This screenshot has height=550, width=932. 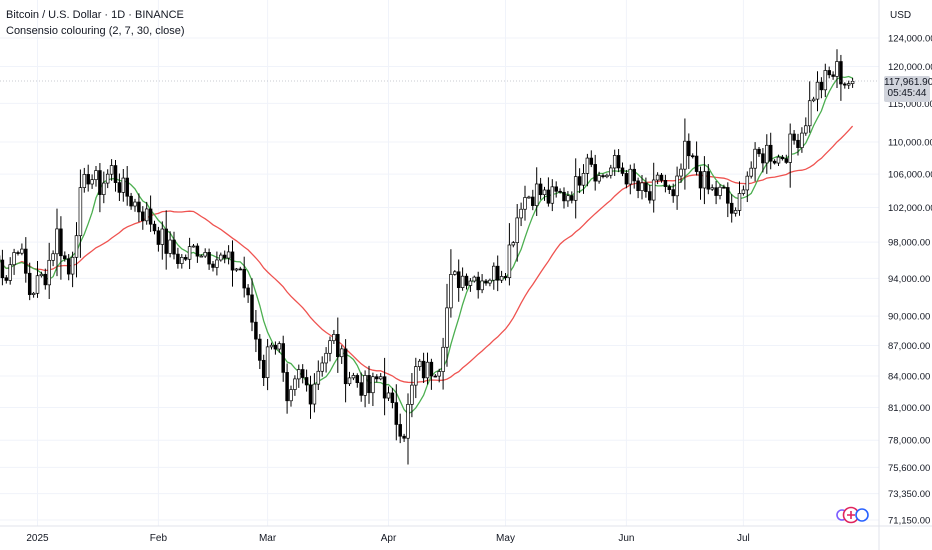 I want to click on time-axis: 2025 Feb Mar Apr May Jun Jul, so click(x=387, y=538).